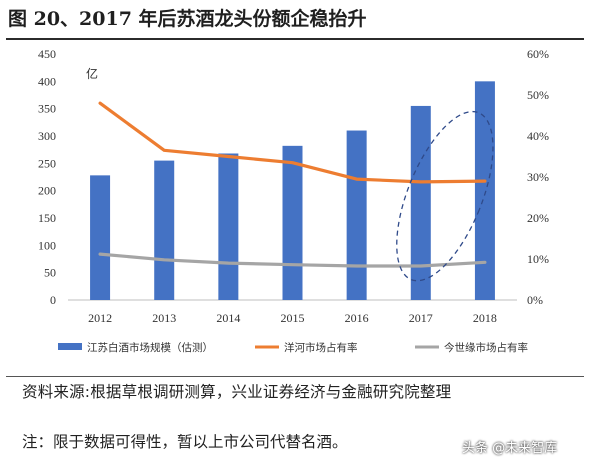 This screenshot has width=589, height=470. What do you see at coordinates (321, 347) in the screenshot?
I see `legend-label: 洋河市场占有率` at bounding box center [321, 347].